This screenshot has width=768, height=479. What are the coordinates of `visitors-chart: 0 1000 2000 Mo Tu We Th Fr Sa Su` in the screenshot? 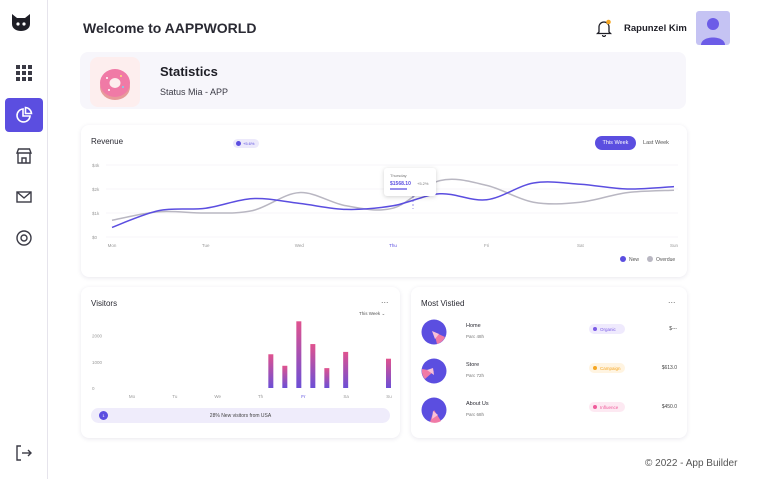 It's located at (242, 360).